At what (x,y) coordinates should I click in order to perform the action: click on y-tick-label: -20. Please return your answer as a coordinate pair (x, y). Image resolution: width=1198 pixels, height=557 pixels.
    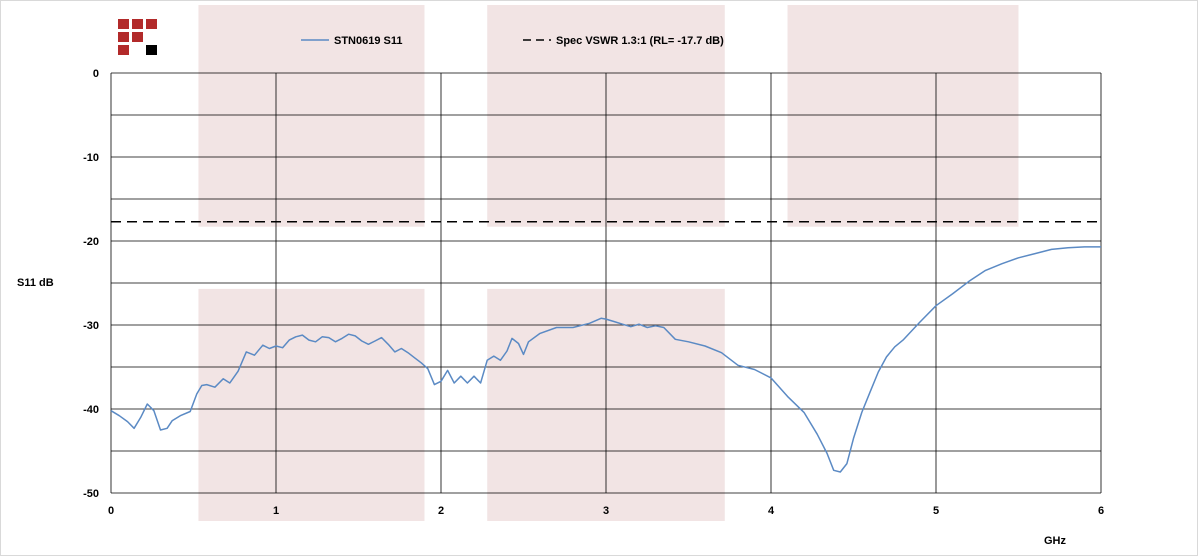
    Looking at the image, I should click on (91, 242).